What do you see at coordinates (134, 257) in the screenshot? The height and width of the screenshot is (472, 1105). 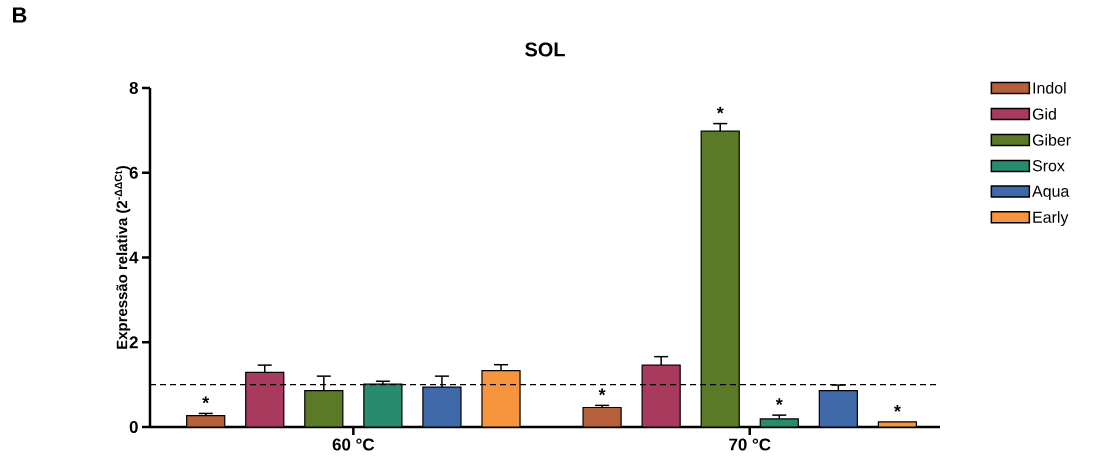 I see `y-tick-label: 4` at bounding box center [134, 257].